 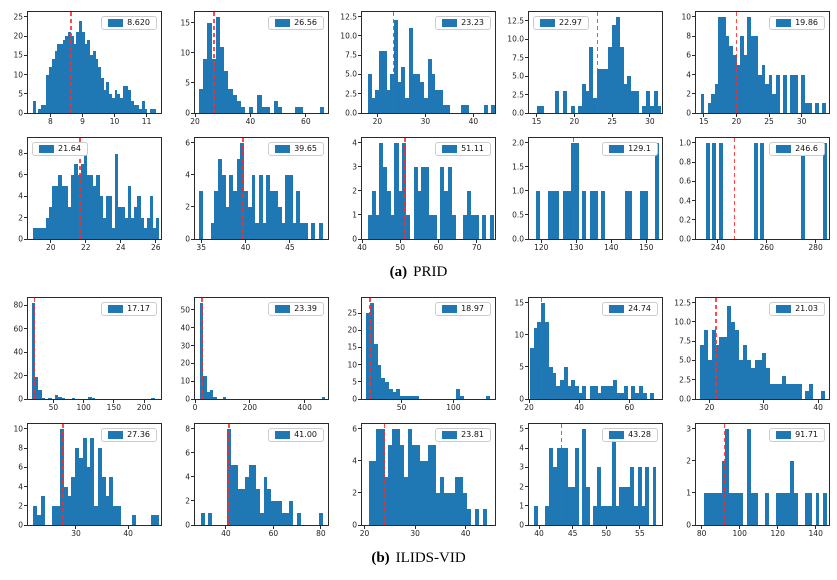 What do you see at coordinates (418, 68) in the screenshot?
I see `plot-area: 23.23 0.0 2.5 5.0 7.5 10.0 12.5 20 30 40` at bounding box center [418, 68].